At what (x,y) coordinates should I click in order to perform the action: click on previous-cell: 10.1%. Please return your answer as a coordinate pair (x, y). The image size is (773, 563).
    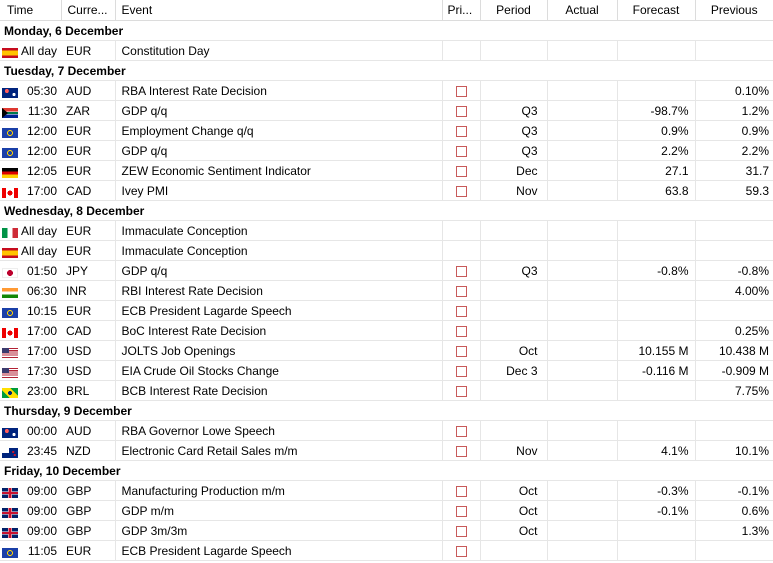
    Looking at the image, I should click on (733, 450).